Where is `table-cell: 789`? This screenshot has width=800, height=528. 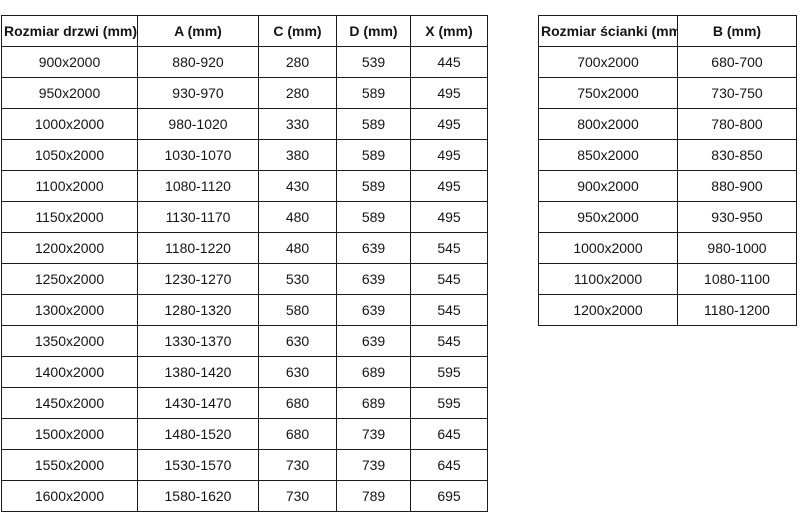 table-cell: 789 is located at coordinates (373, 496).